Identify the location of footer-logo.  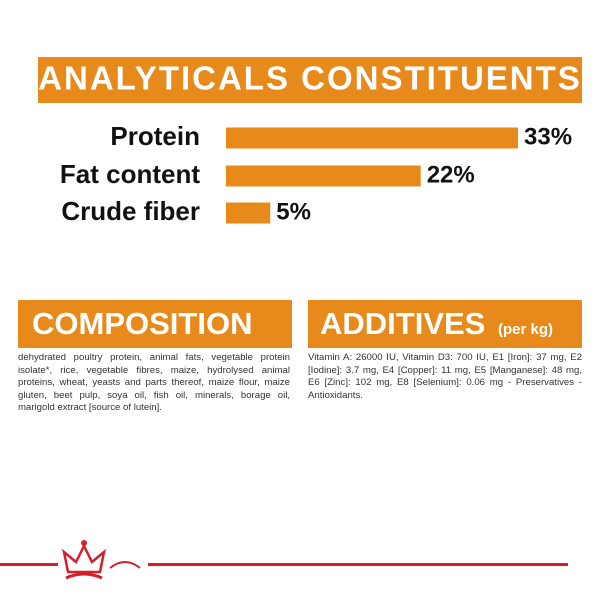
(284, 560).